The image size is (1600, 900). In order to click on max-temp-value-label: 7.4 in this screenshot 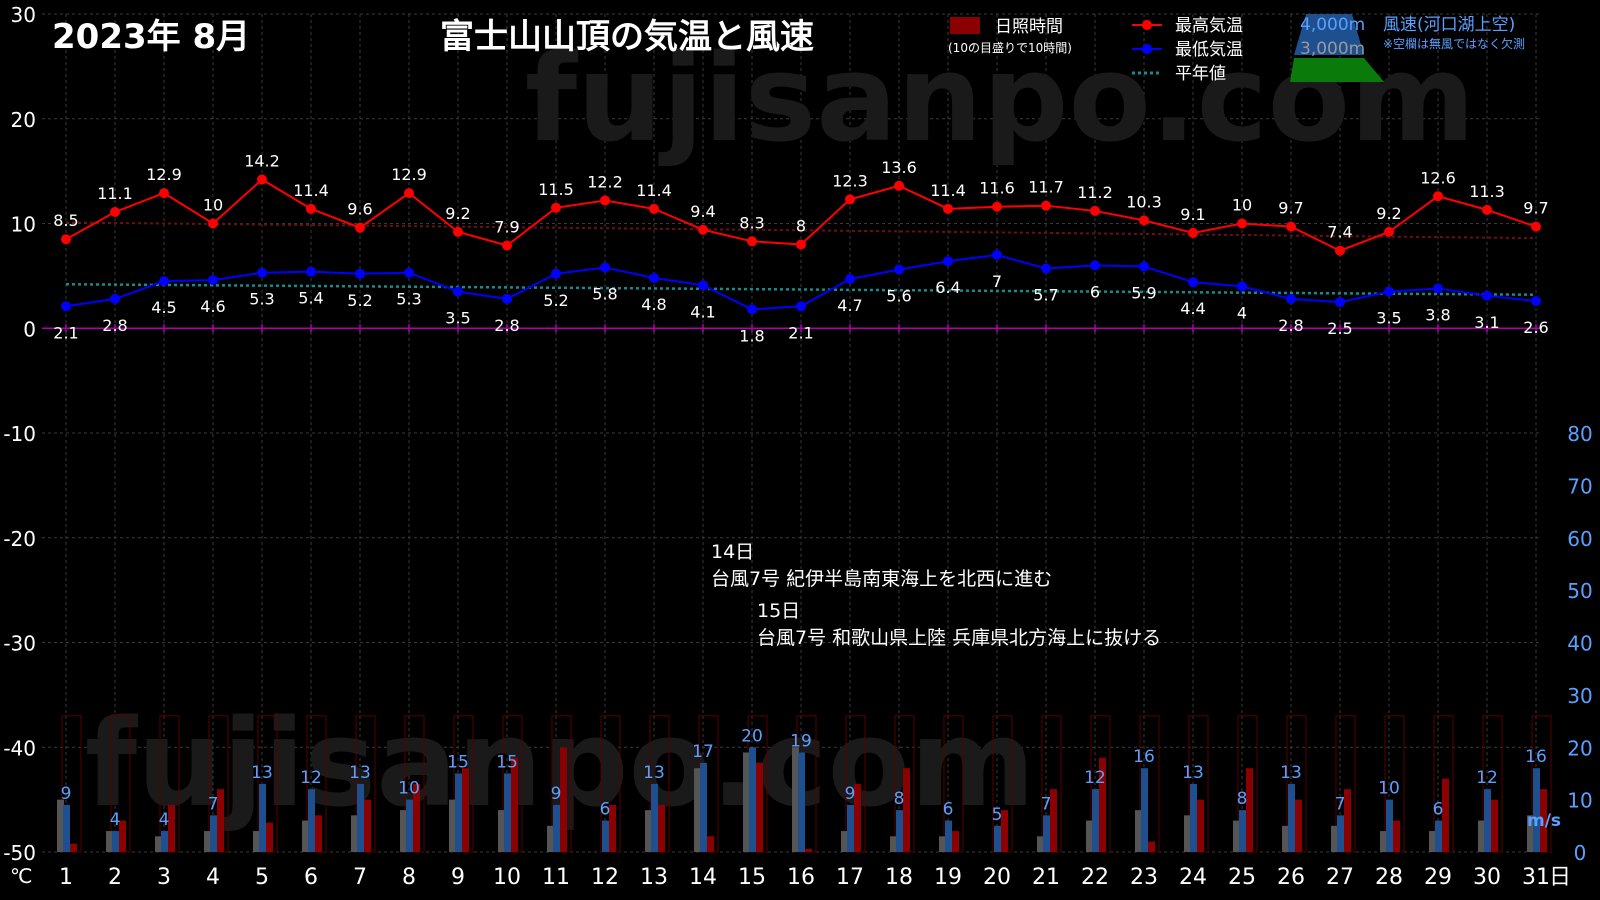, I will do `click(1339, 232)`.